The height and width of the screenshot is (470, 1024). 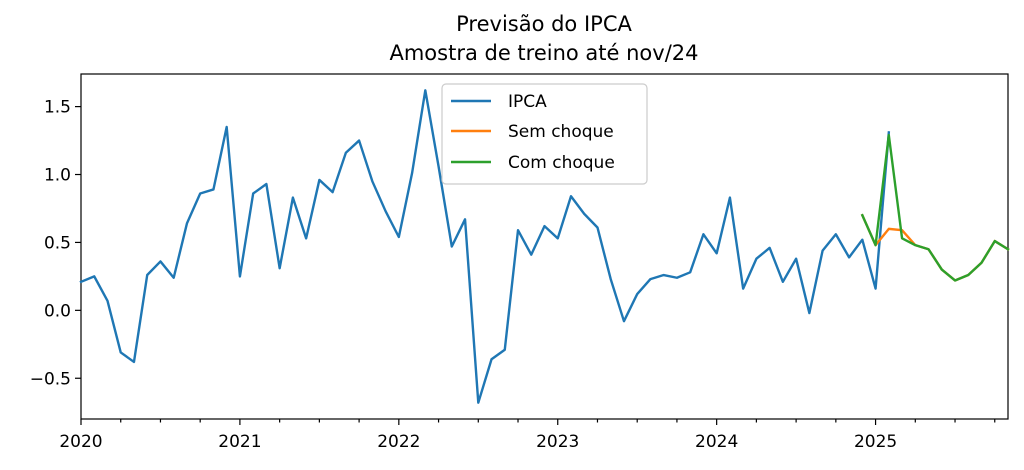 I want to click on y-tick-label: 1.0, so click(x=57, y=176).